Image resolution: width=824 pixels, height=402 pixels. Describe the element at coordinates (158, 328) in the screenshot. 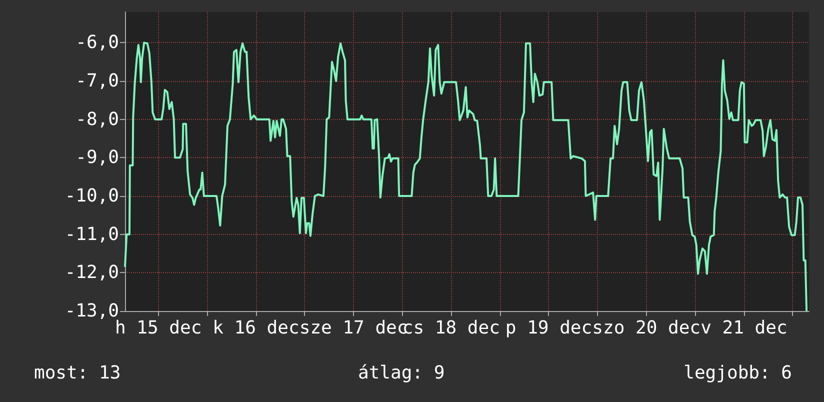

I see `x-tick-label: h 15 dec` at that location.